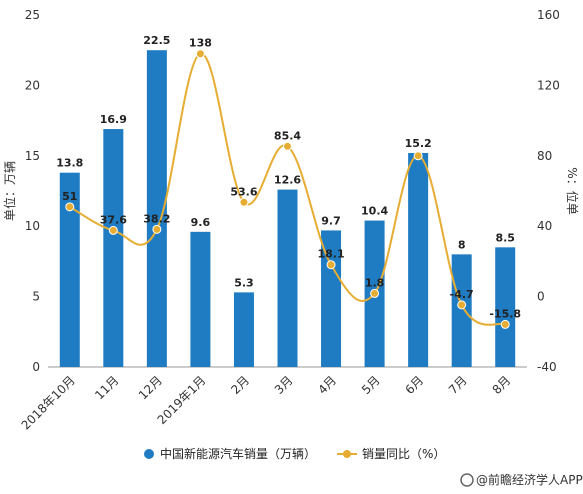 This screenshot has height=494, width=583. I want to click on line-value-label: 51, so click(69, 196).